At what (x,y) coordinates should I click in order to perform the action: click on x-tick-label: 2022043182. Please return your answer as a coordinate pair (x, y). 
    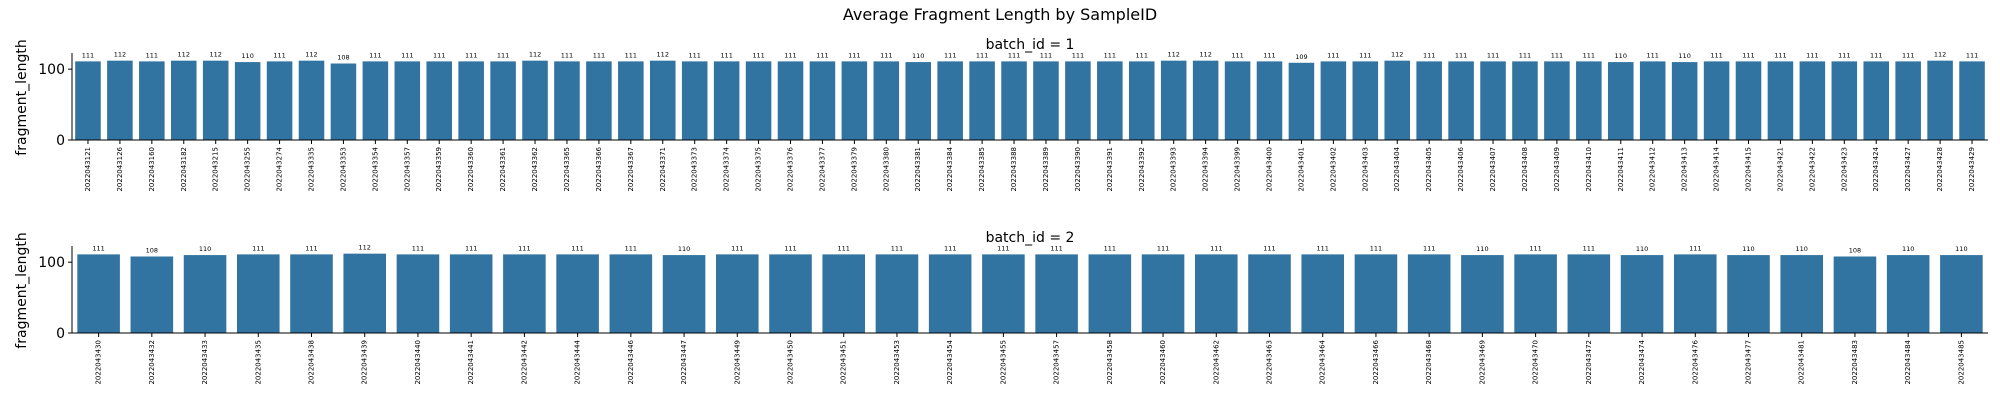
    Looking at the image, I should click on (184, 169).